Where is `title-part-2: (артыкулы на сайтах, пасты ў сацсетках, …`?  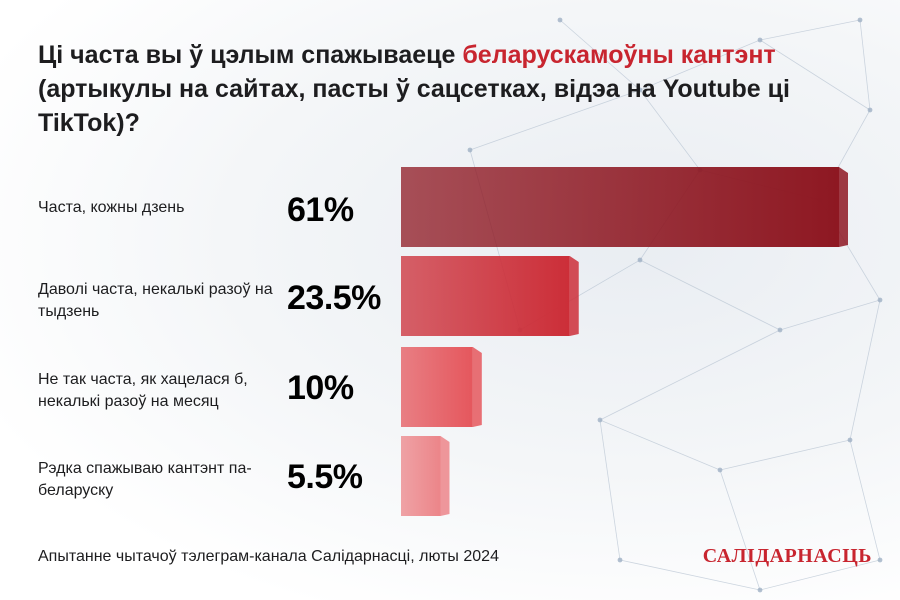
title-part-2: (артыкулы на сайтах, пасты ў сацсетках, … is located at coordinates (414, 106).